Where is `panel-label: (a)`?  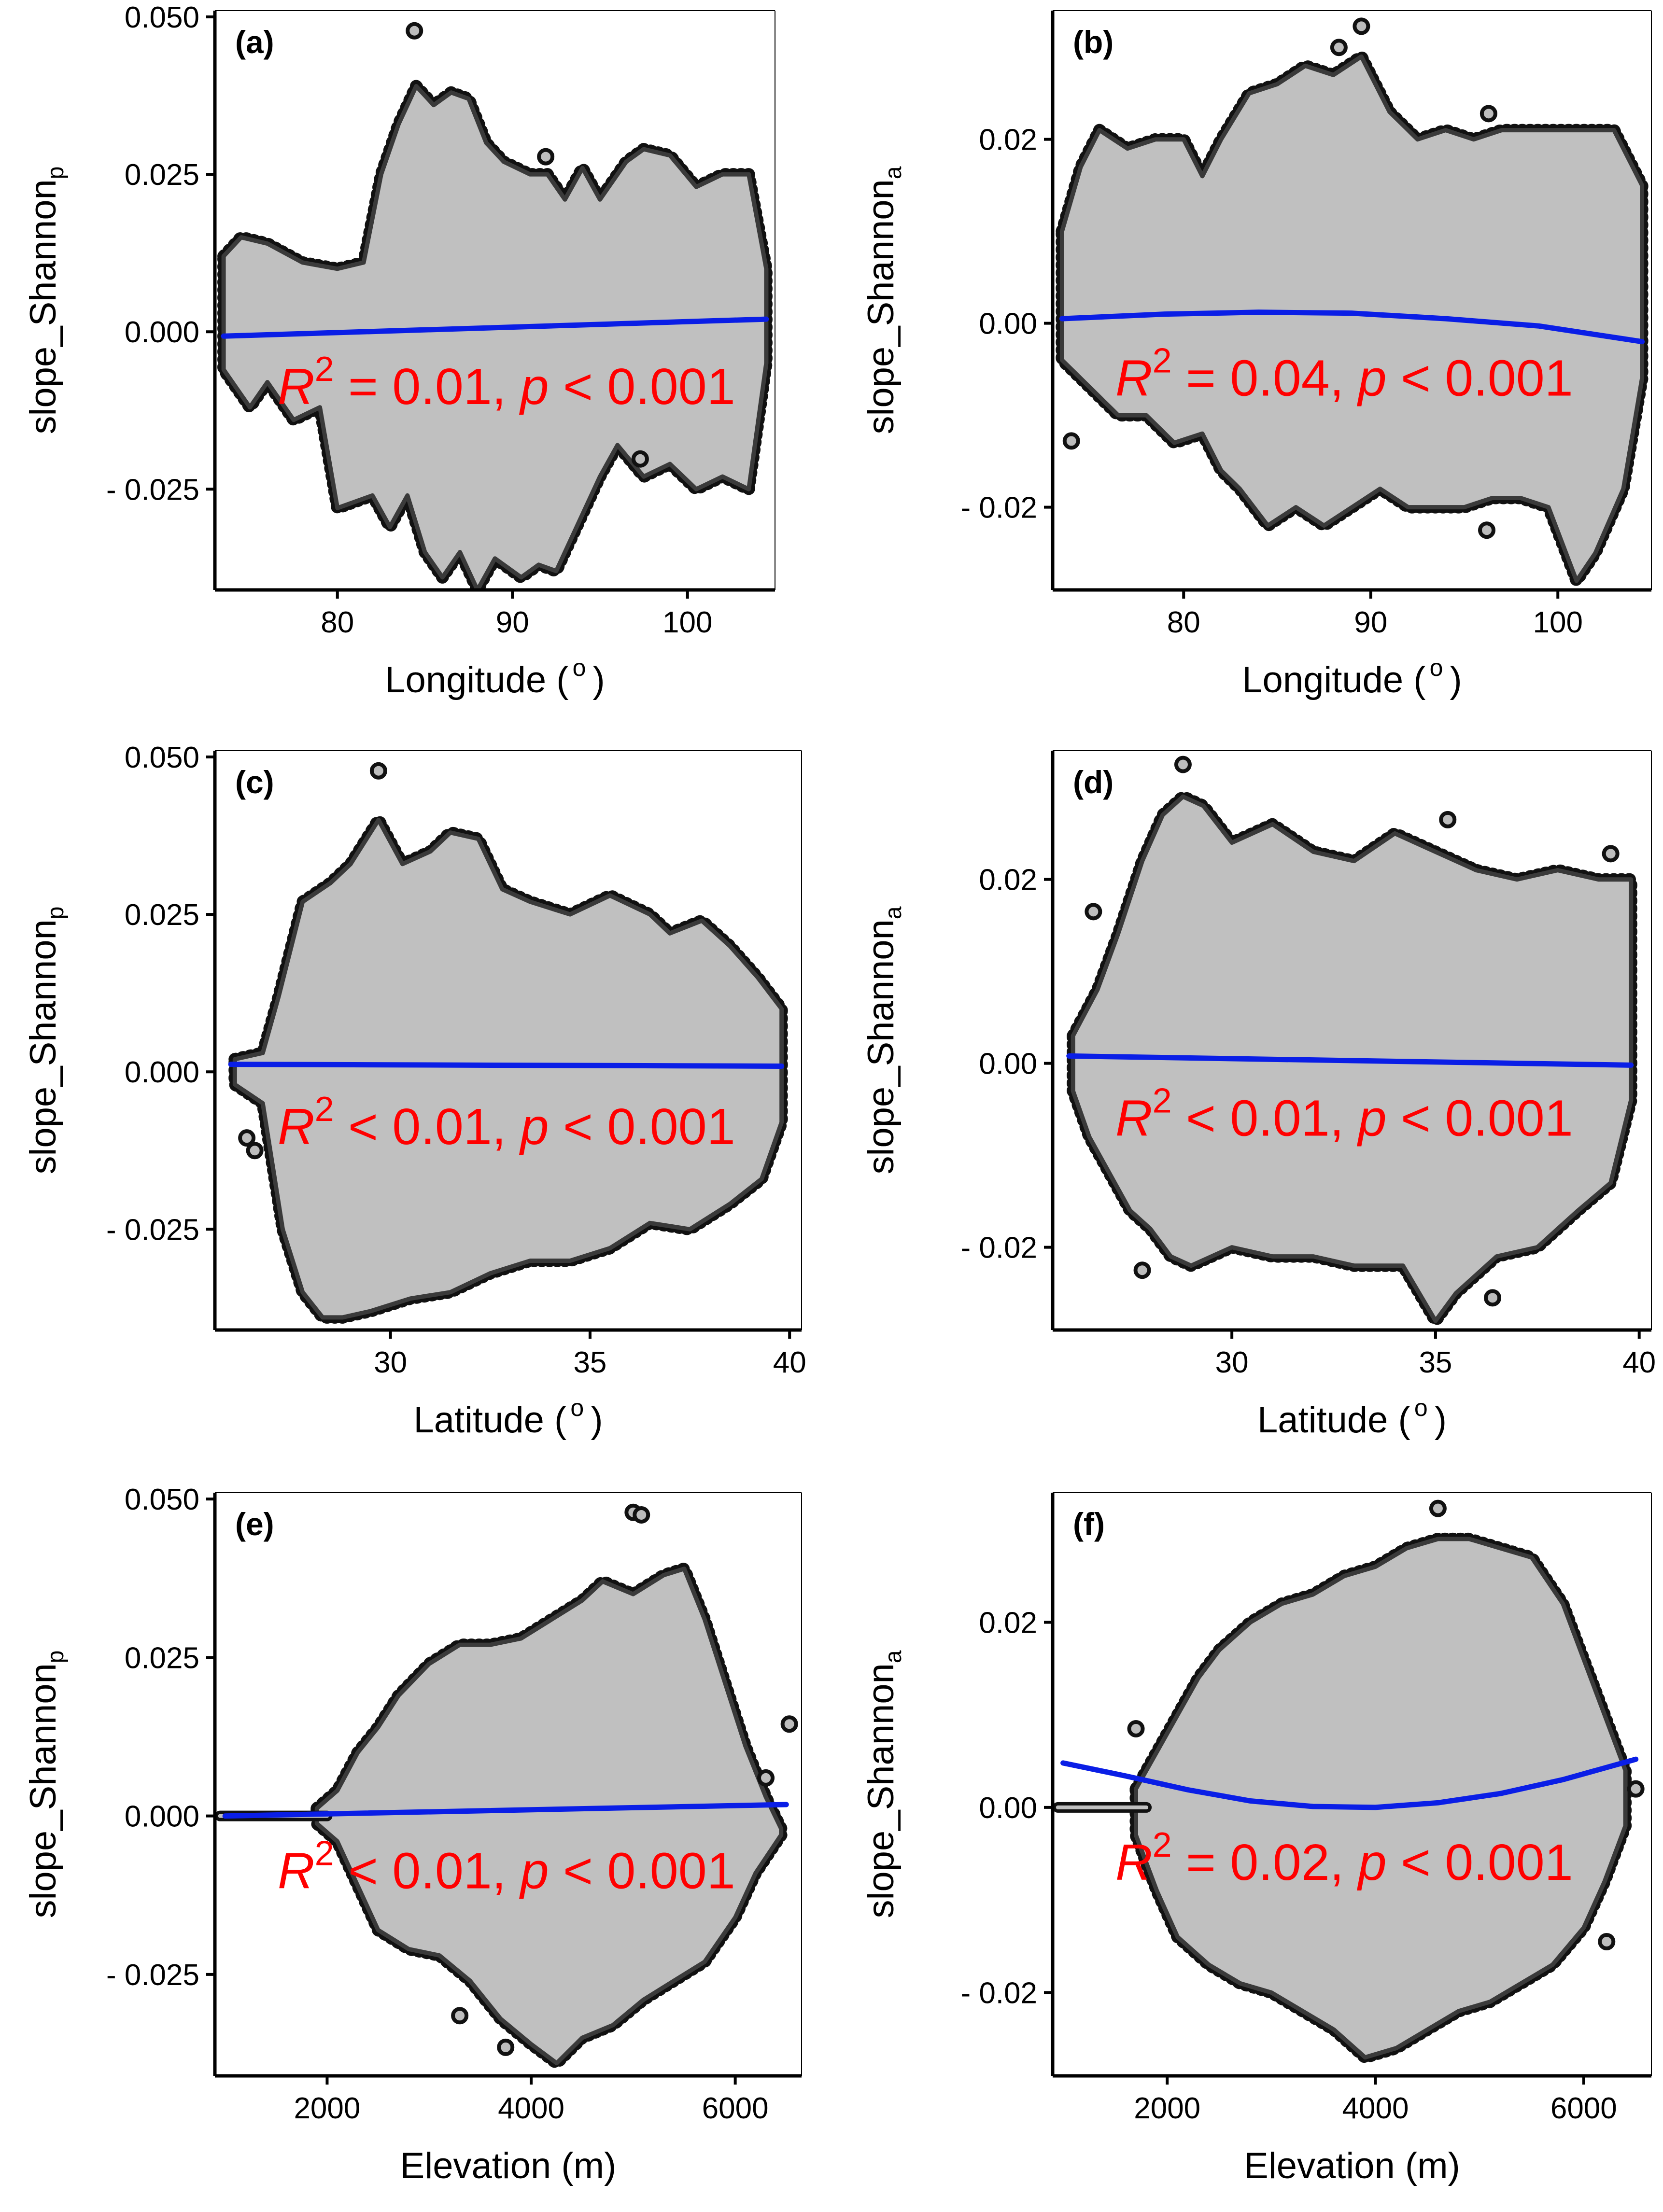
panel-label: (a) is located at coordinates (254, 42).